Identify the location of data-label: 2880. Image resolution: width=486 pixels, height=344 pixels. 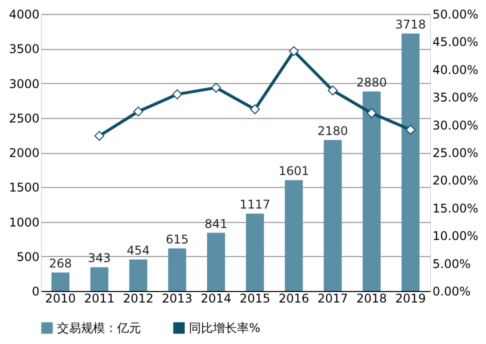
(371, 83).